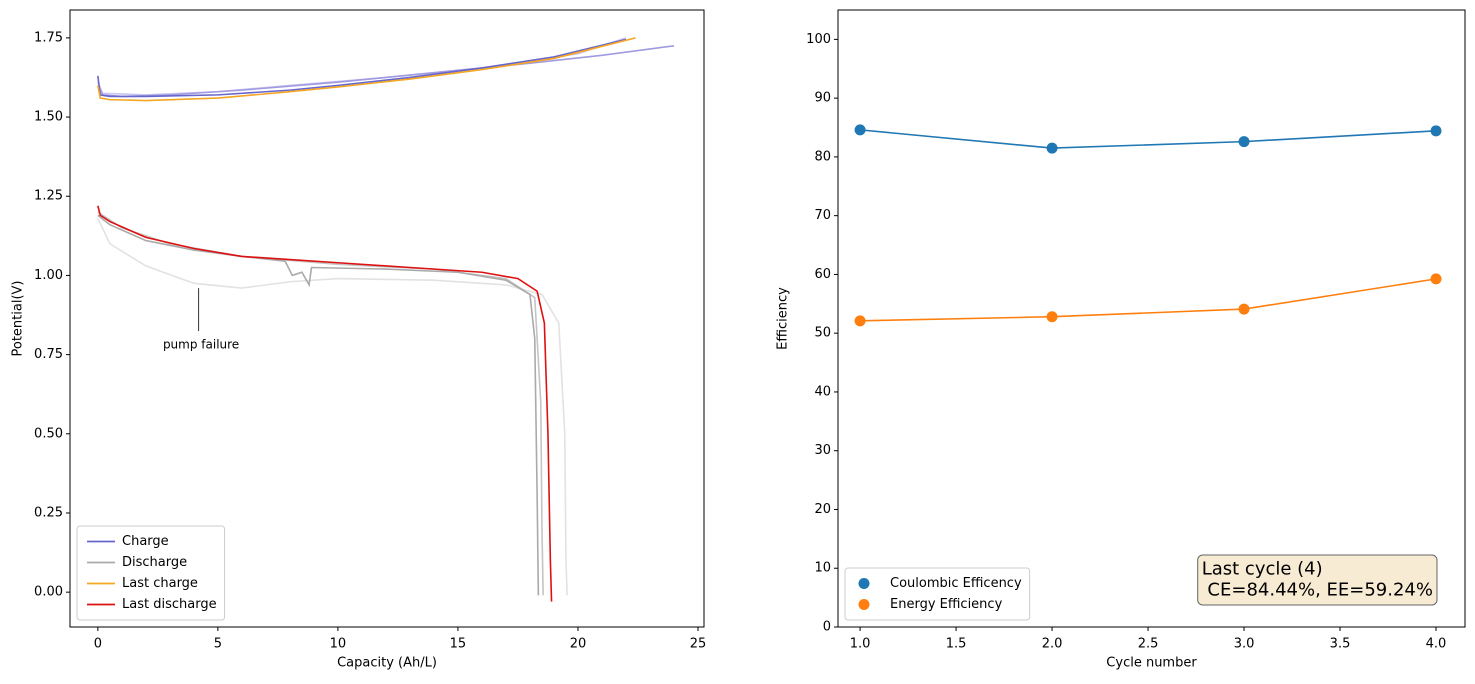 The image size is (1475, 684). I want to click on x-tick-label: 20, so click(578, 644).